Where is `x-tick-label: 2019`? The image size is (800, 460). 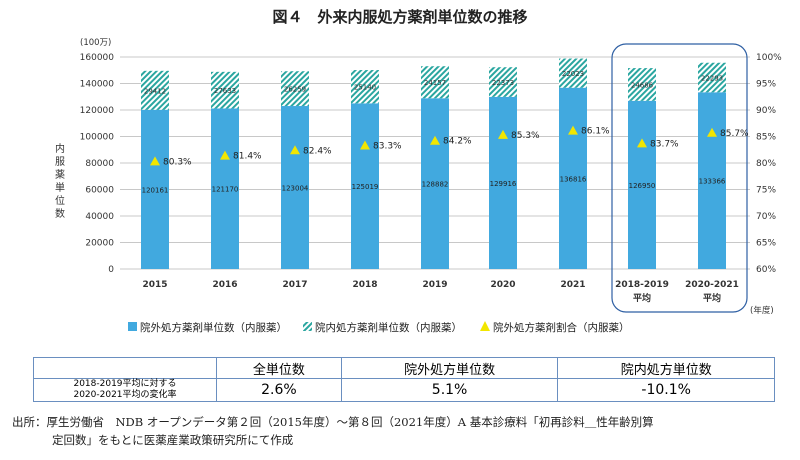 x-tick-label: 2019 is located at coordinates (434, 285).